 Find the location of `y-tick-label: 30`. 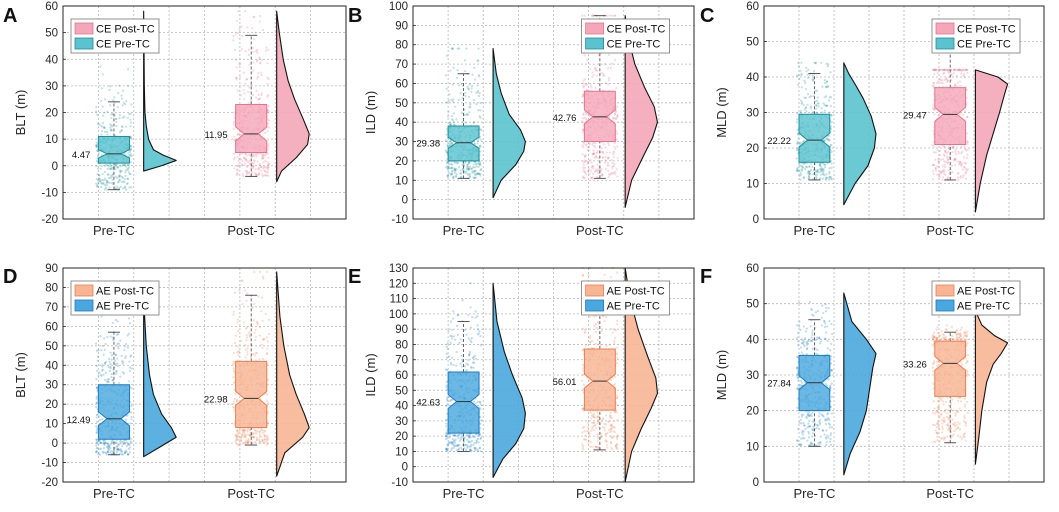

y-tick-label: 30 is located at coordinates (51, 386).